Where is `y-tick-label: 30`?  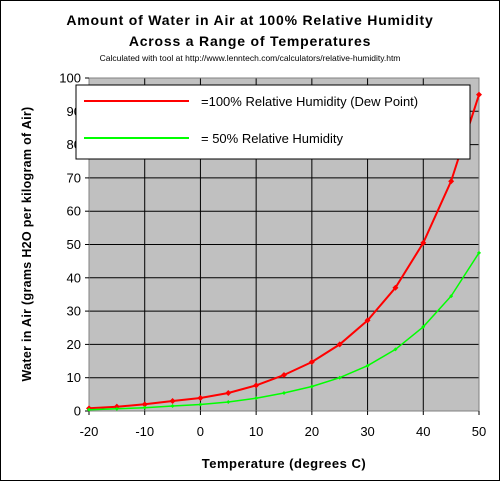
y-tick-label: 30 is located at coordinates (74, 311).